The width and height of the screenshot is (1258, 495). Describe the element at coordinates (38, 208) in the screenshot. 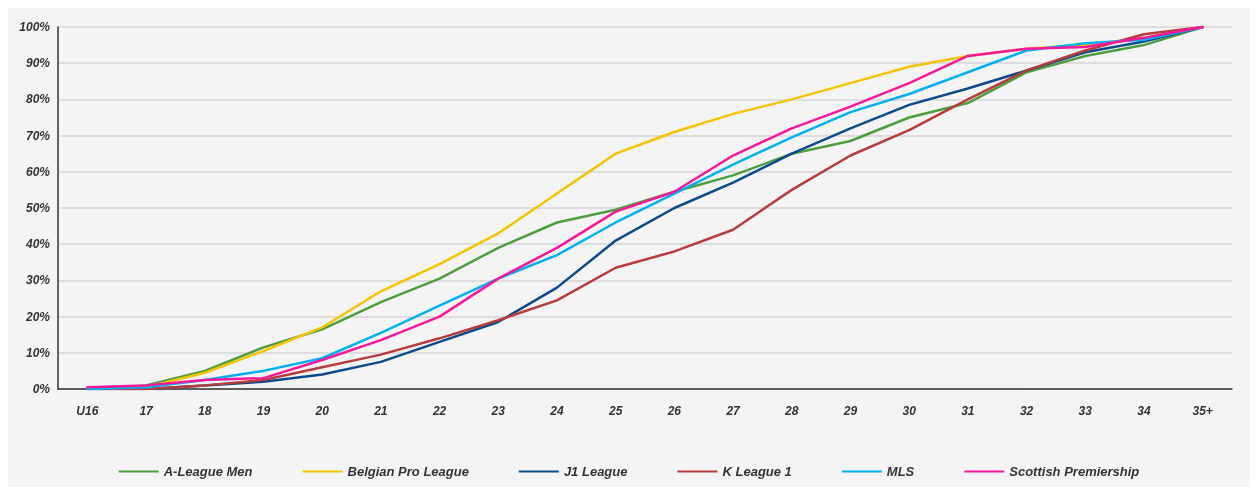

I see `y-tick-label: 50%` at that location.